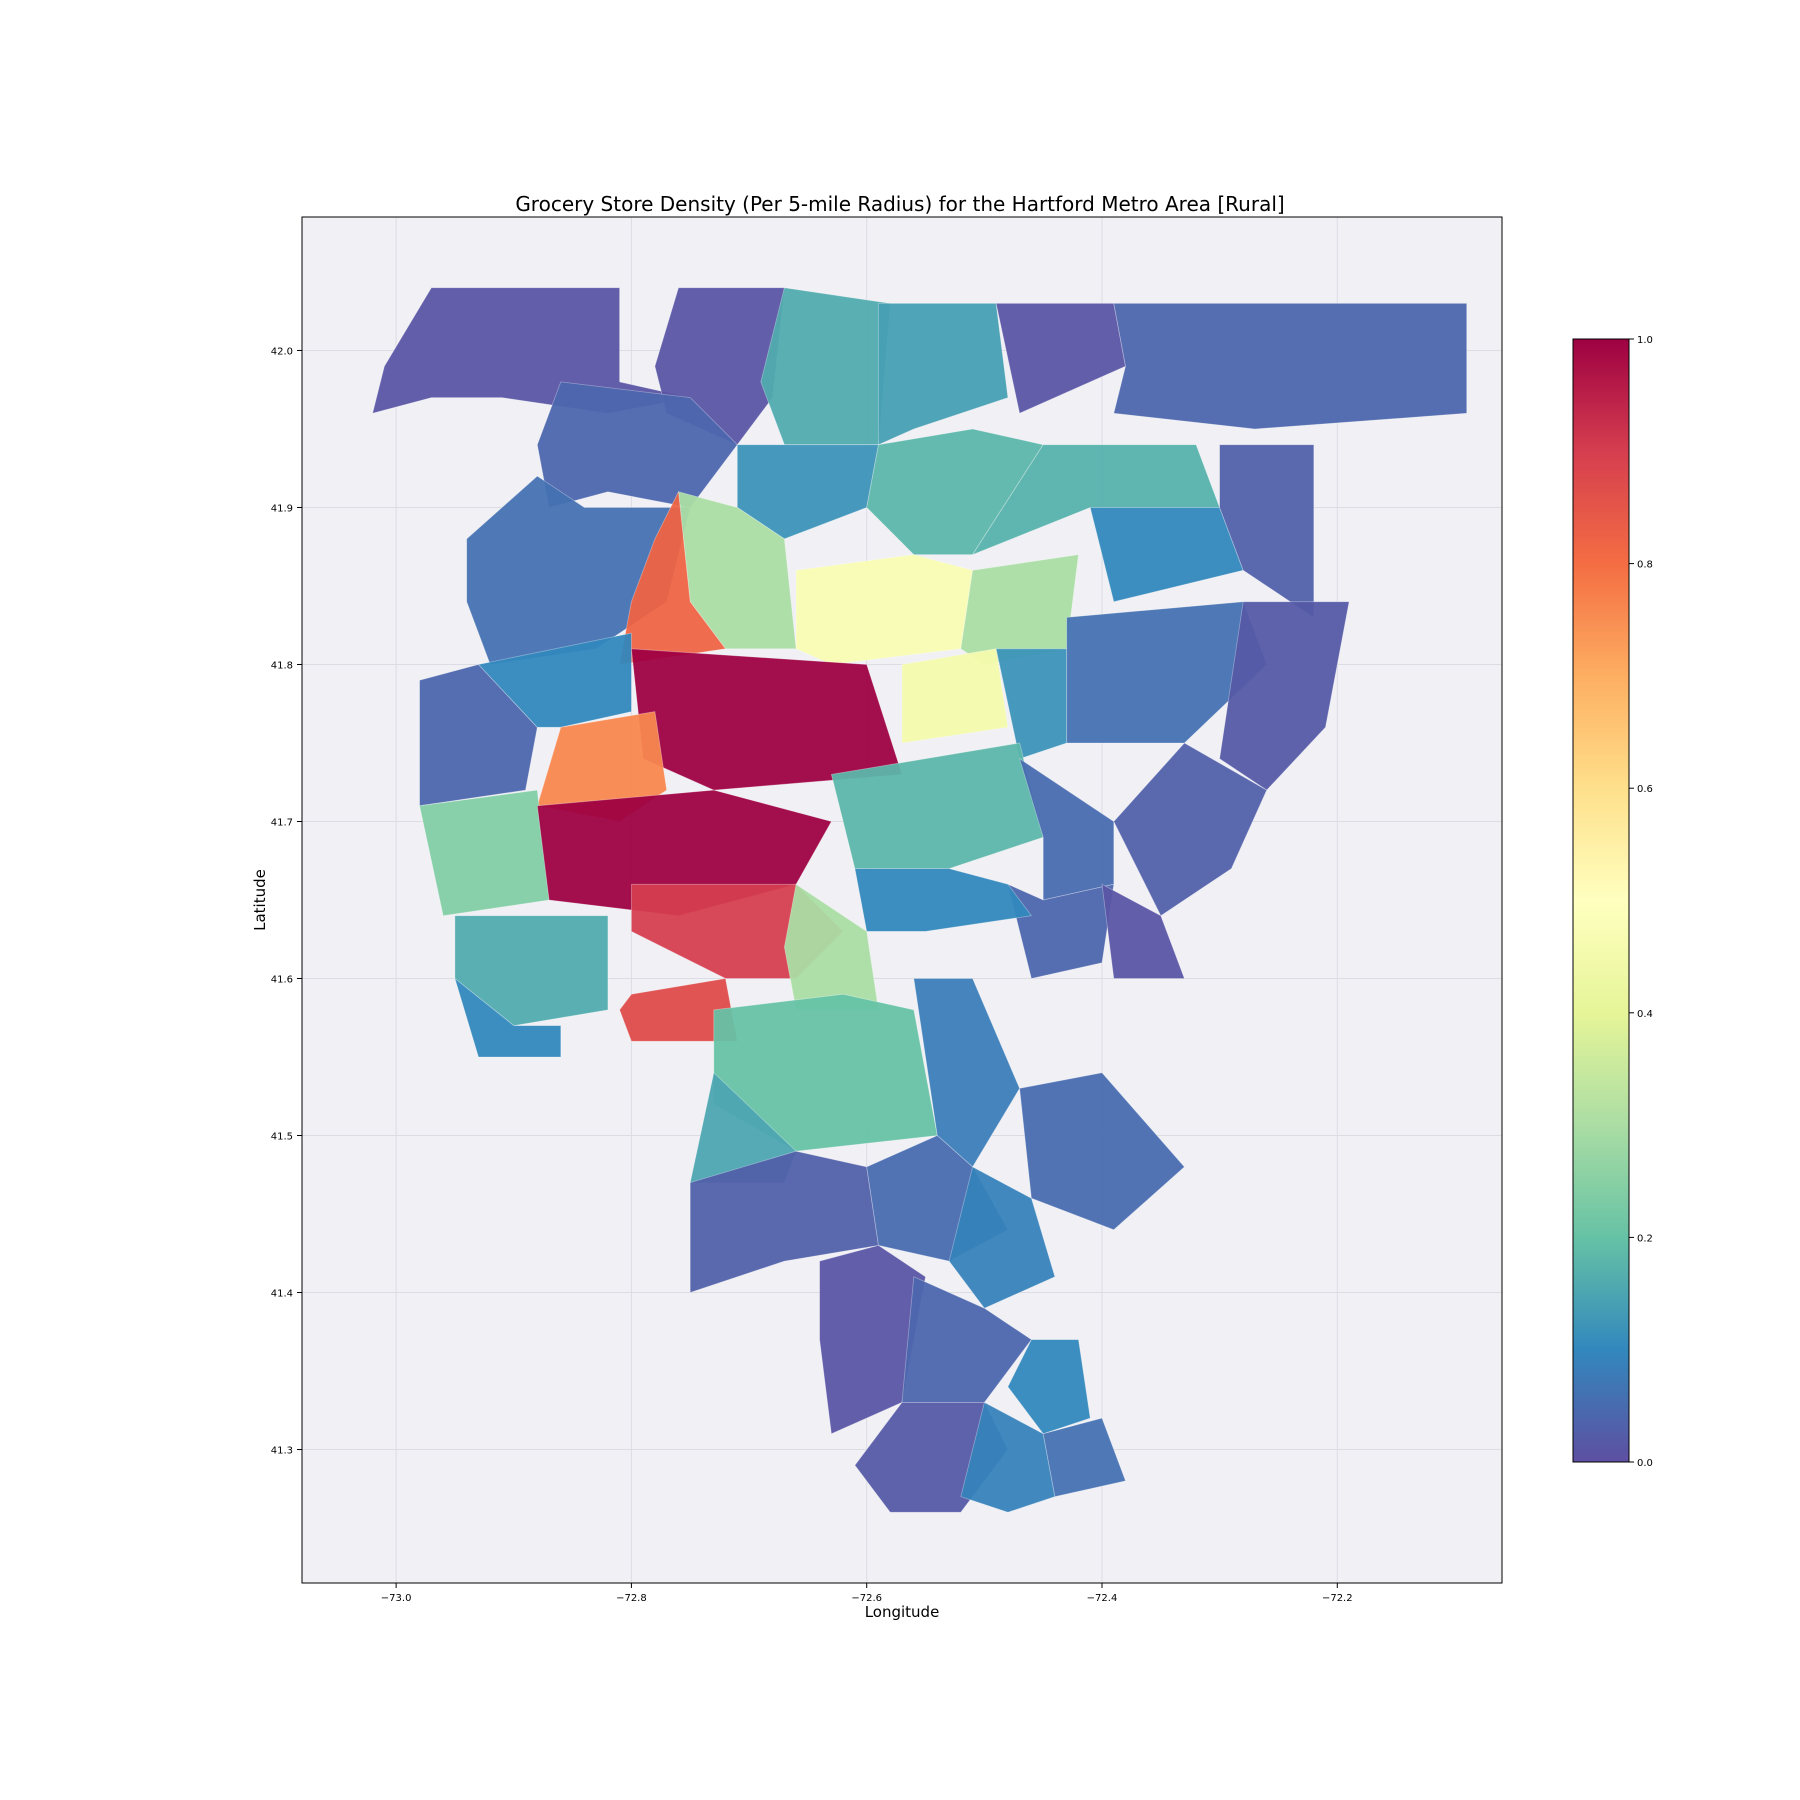 This screenshot has height=1800, width=1800. I want to click on x-tick-label: −72.8, so click(631, 1598).